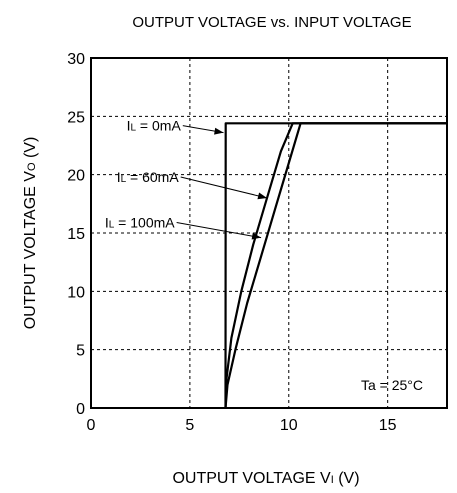  What do you see at coordinates (289, 425) in the screenshot?
I see `x-tick-label-2: 10` at bounding box center [289, 425].